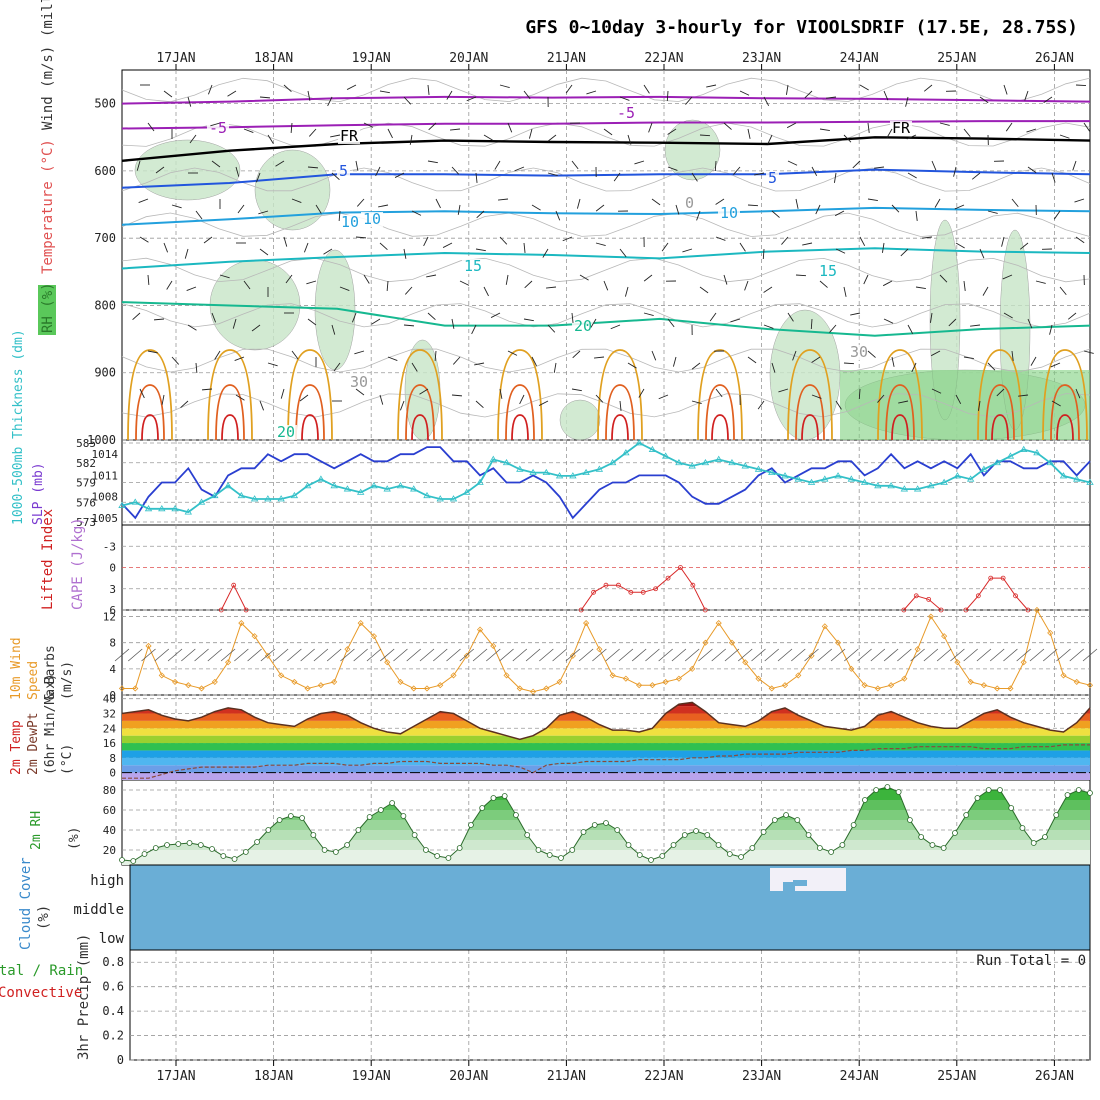 This screenshot has width=1100, height=1100. What do you see at coordinates (606, 754) in the screenshot?
I see `temp-band` at bounding box center [606, 754].